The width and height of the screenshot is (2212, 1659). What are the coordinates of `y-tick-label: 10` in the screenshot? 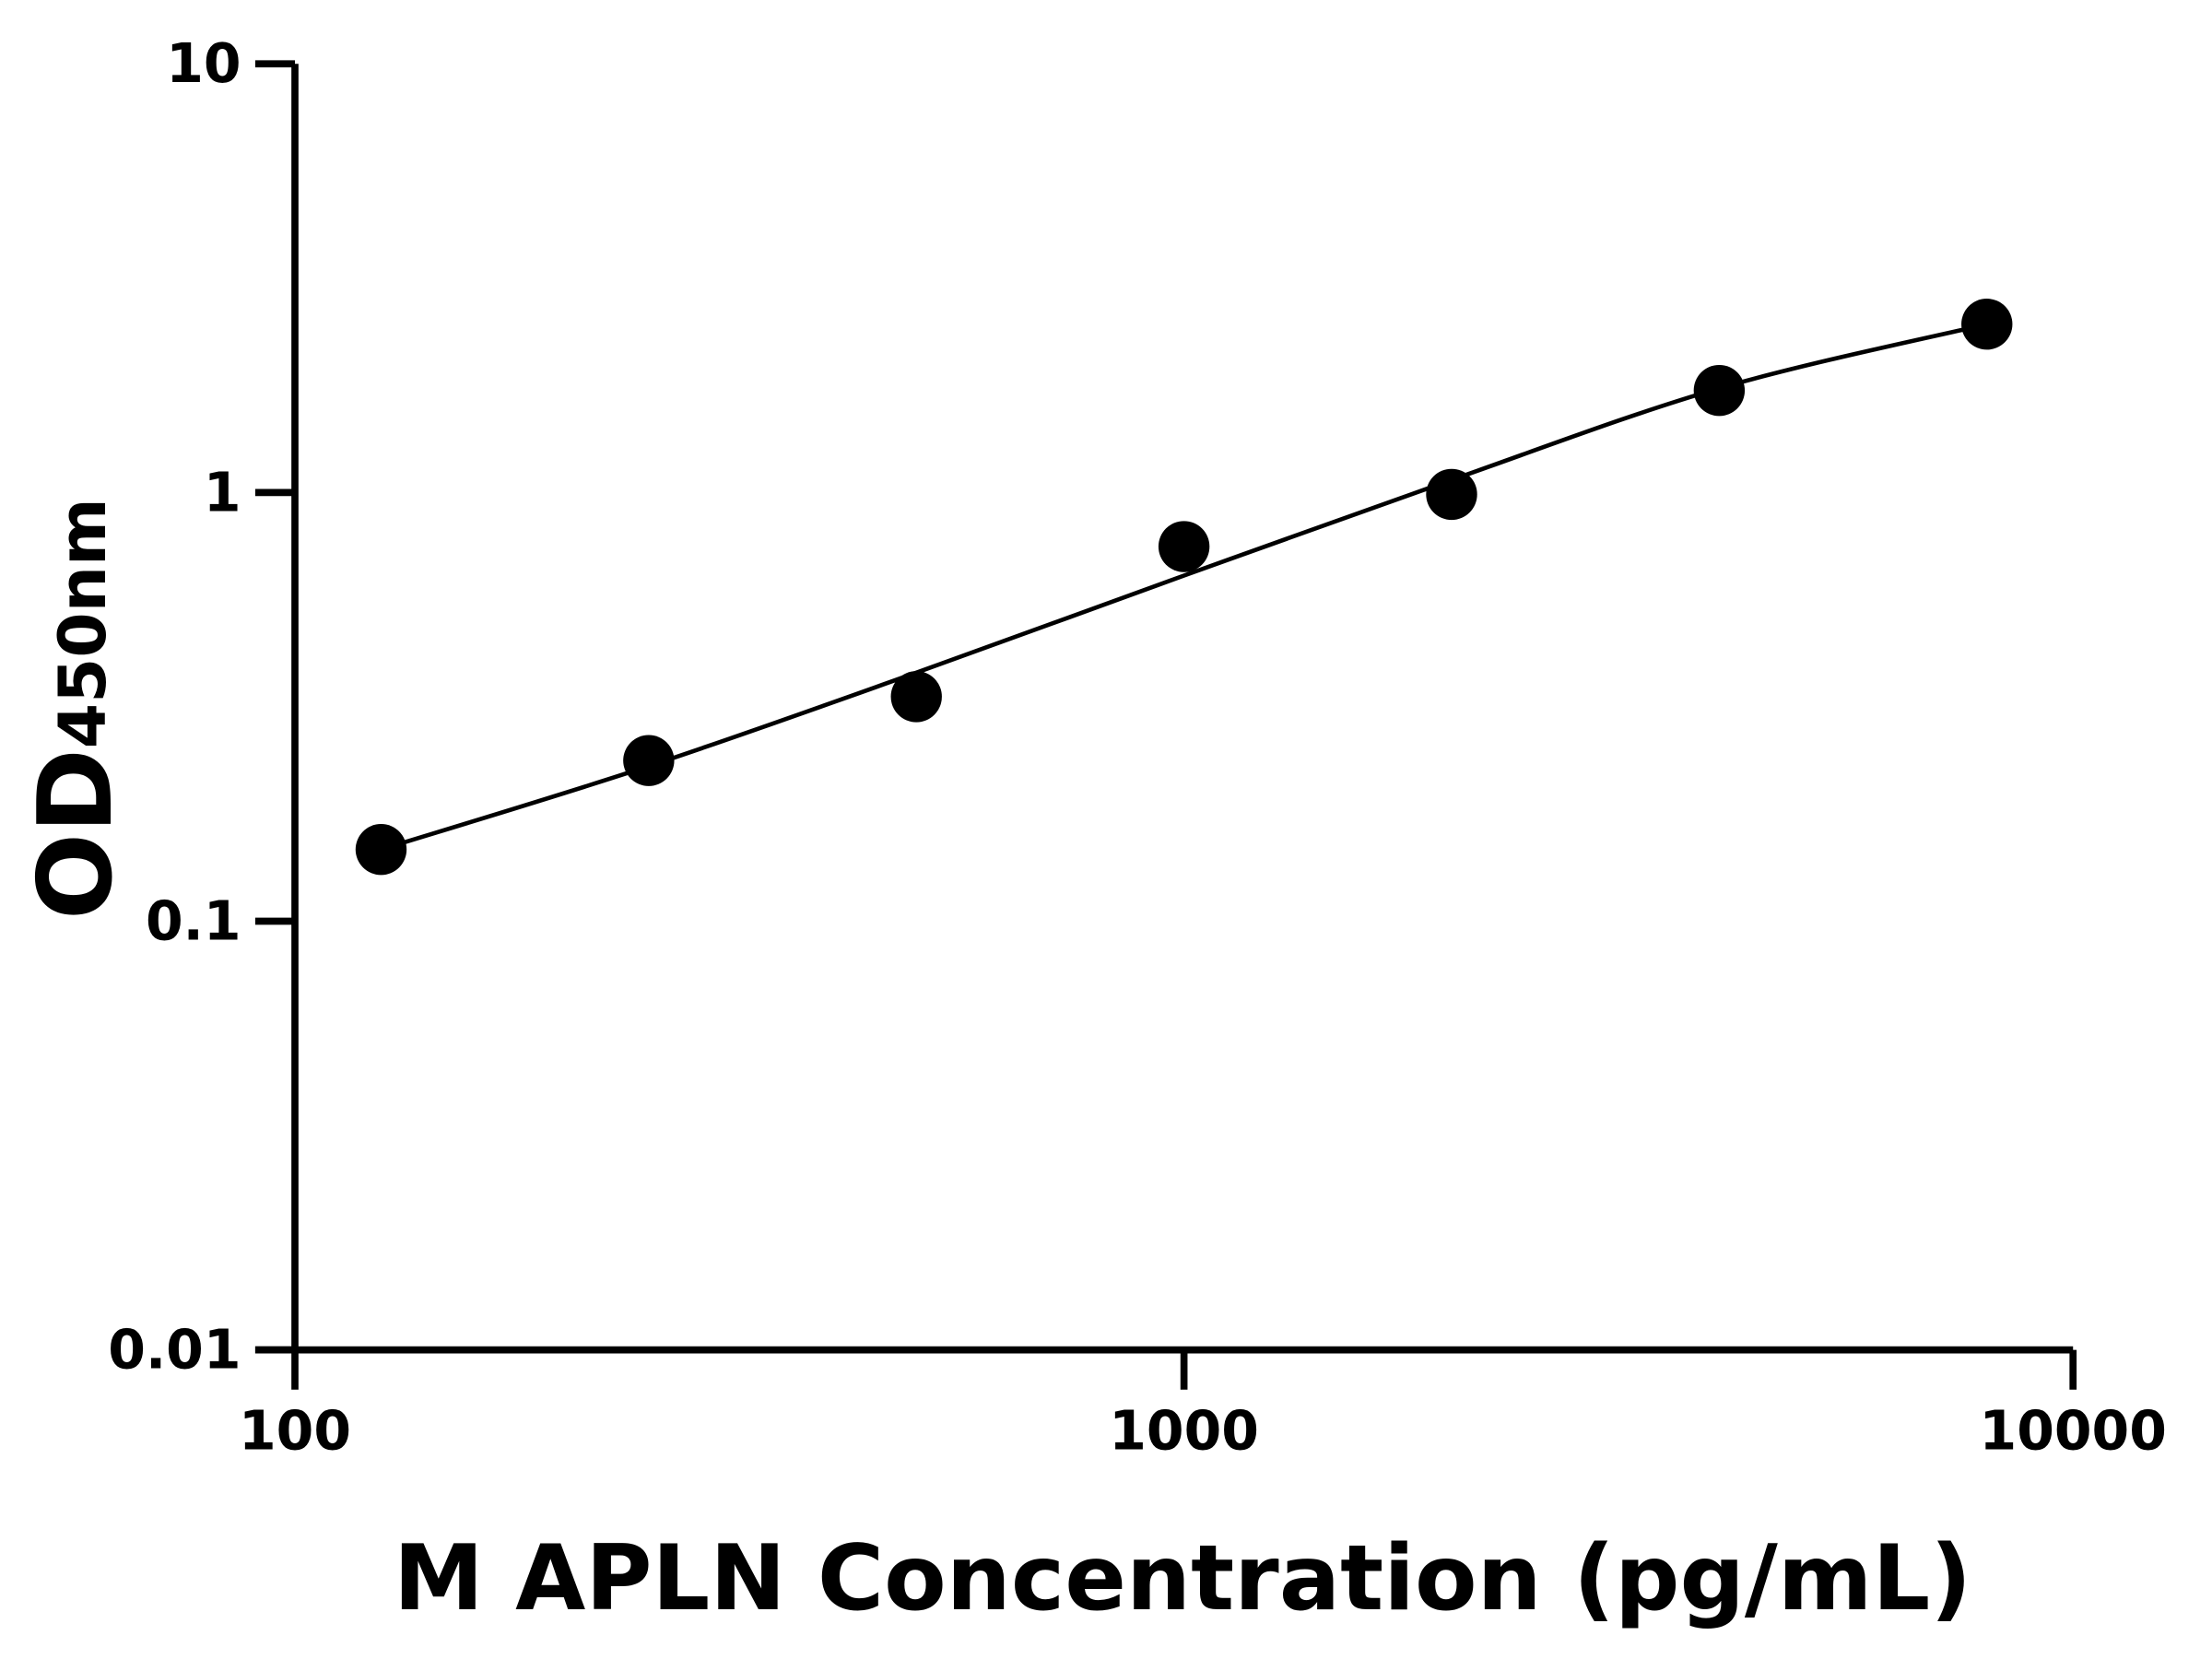 It's located at (203, 63).